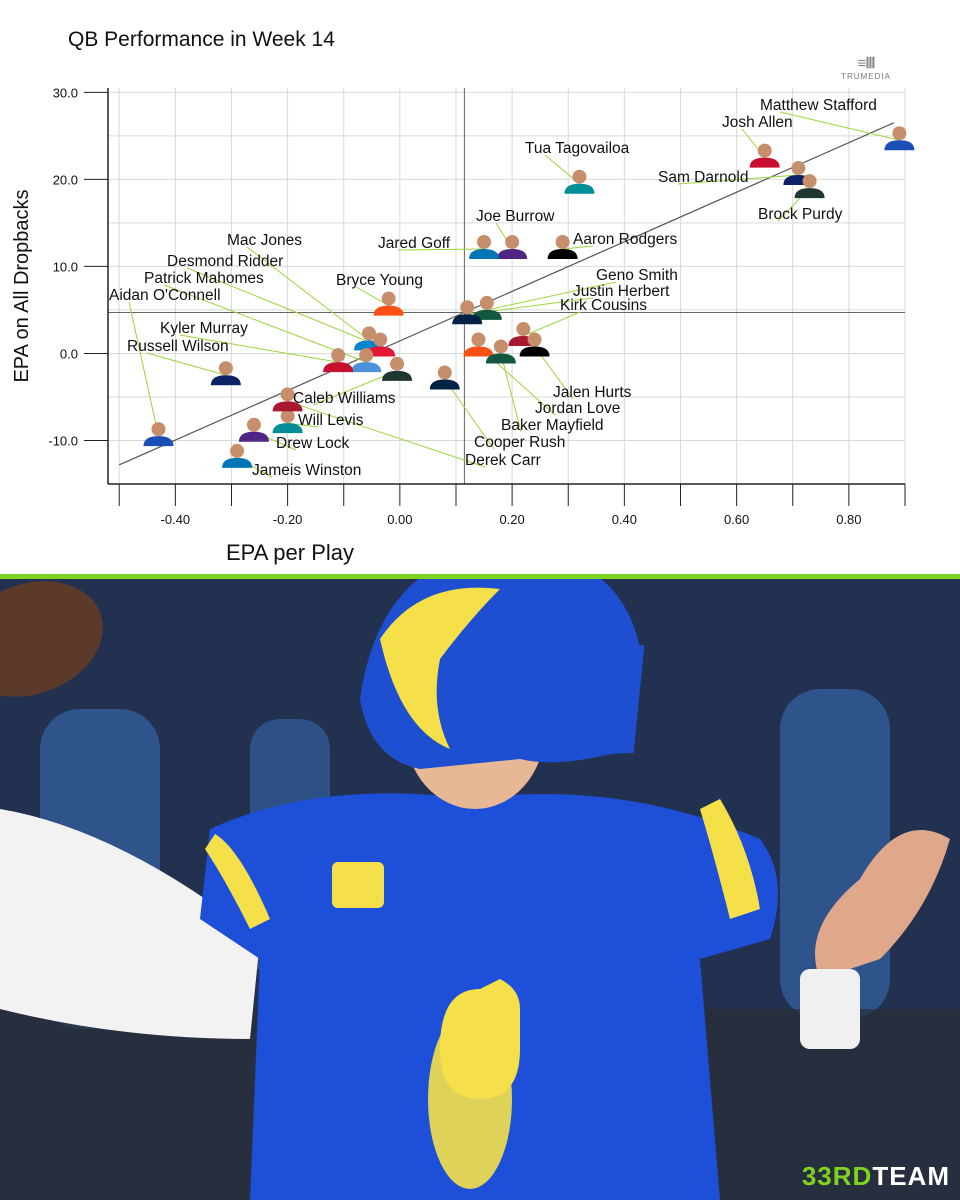  I want to click on x-tick-label: -0.20, so click(288, 519).